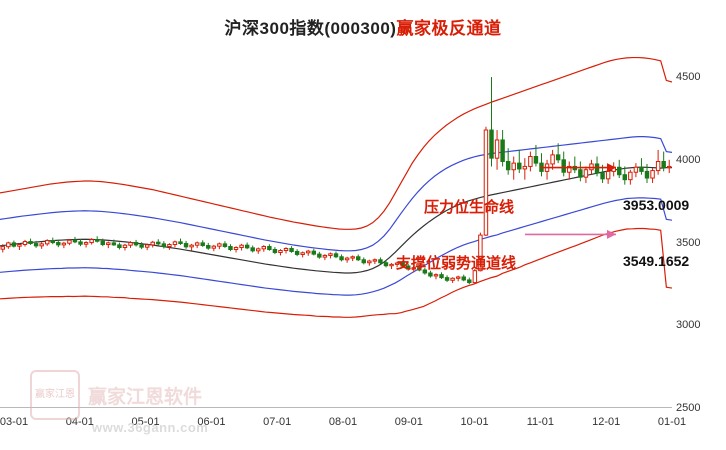  What do you see at coordinates (310, 28) in the screenshot?
I see `title-main: 沪深300指数(000300)` at bounding box center [310, 28].